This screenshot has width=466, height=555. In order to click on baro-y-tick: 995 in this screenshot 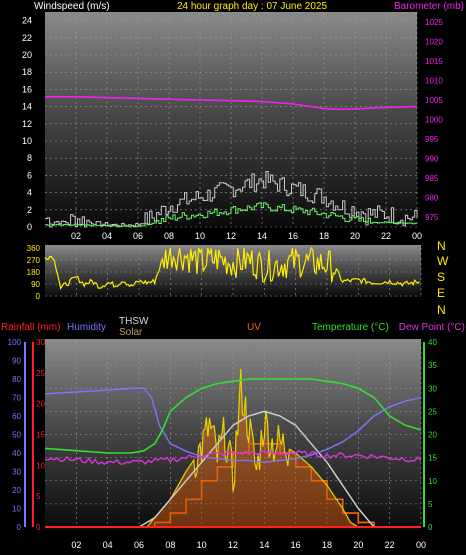, I will do `click(432, 139)`.